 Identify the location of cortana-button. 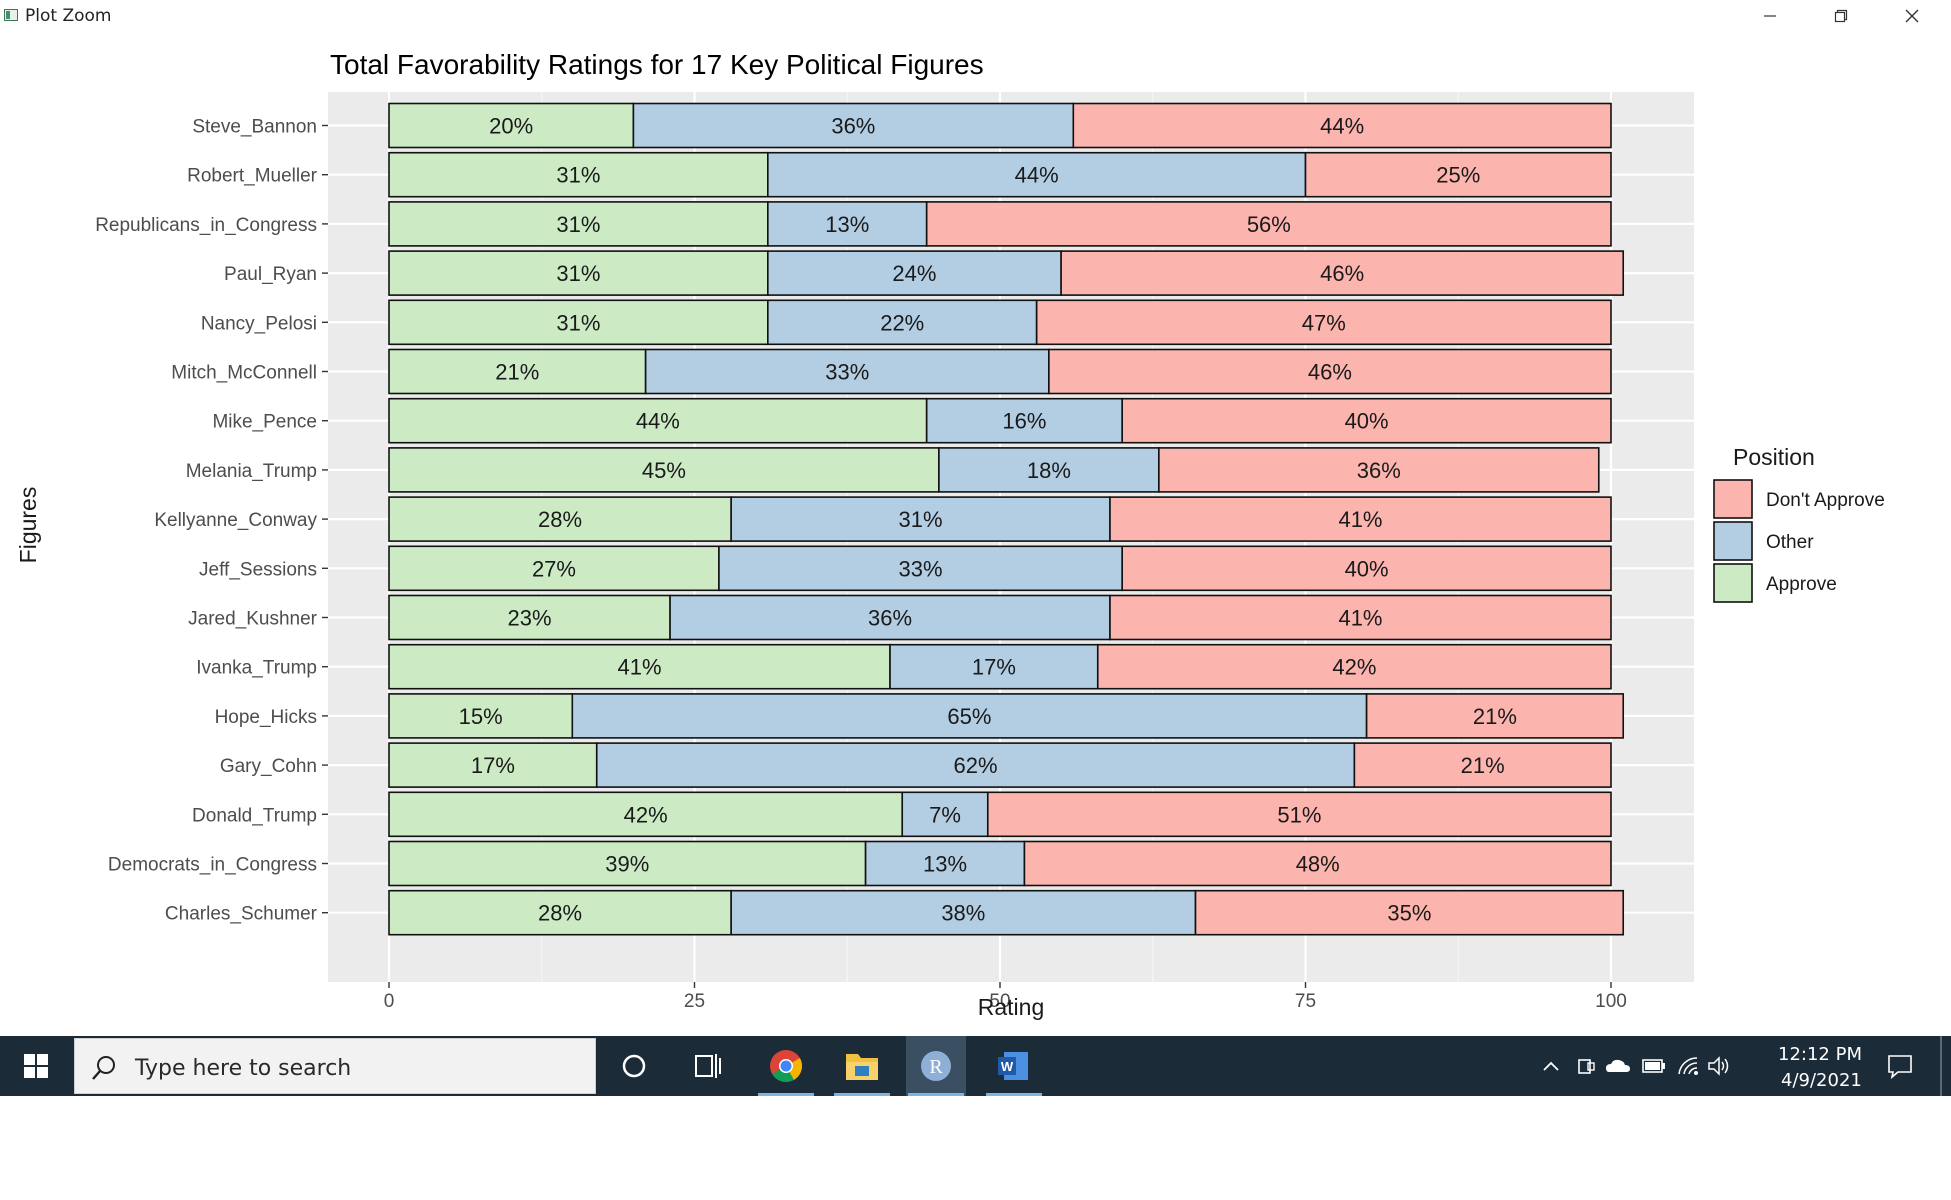
(634, 1066).